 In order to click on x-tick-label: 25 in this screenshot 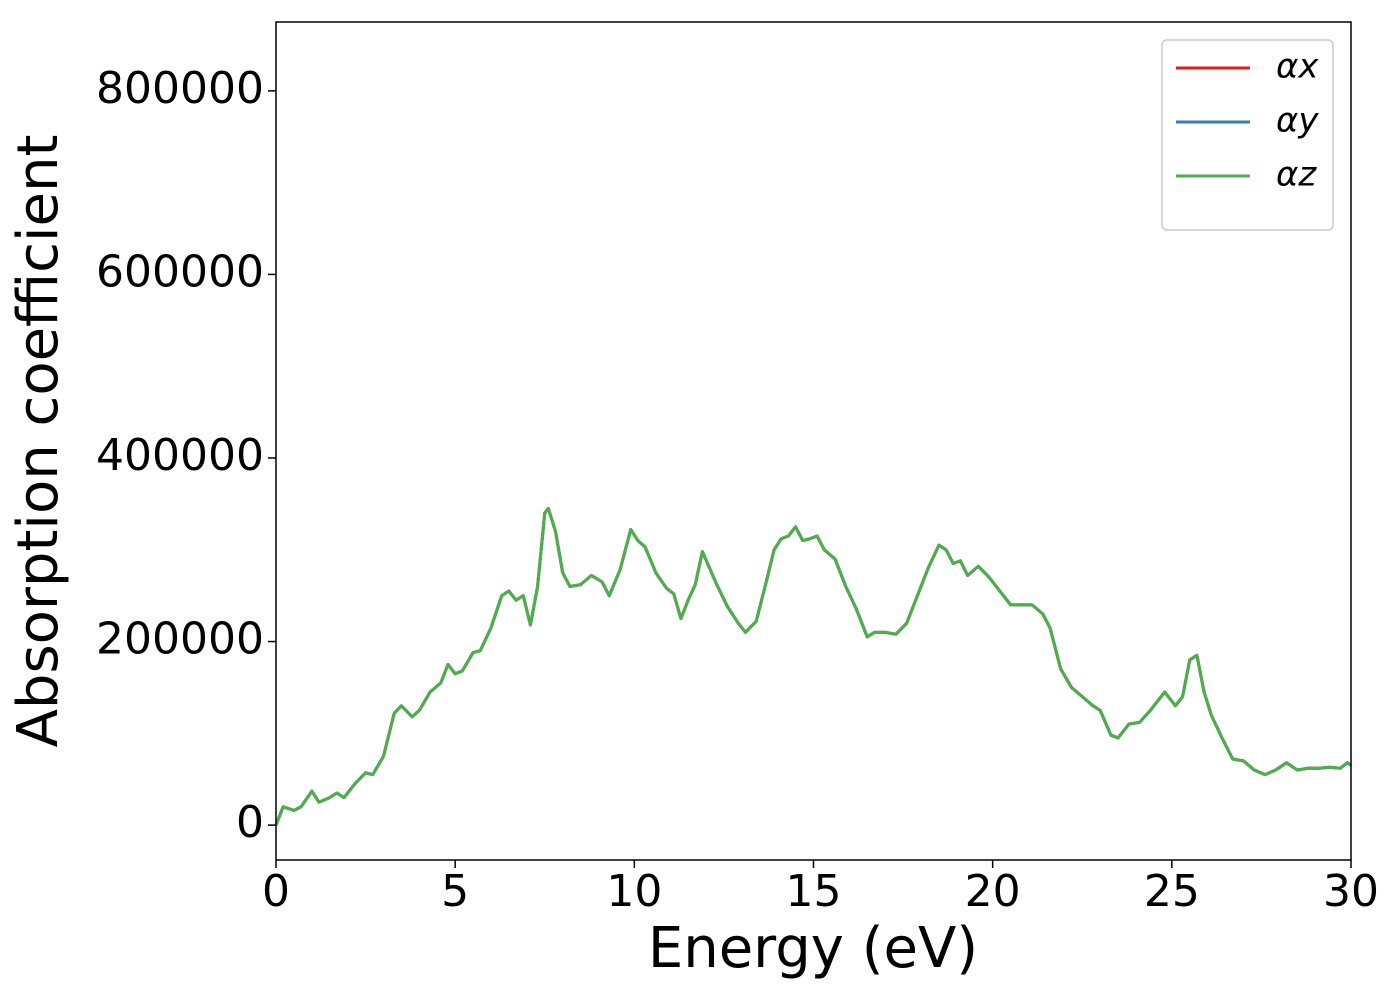, I will do `click(1172, 891)`.